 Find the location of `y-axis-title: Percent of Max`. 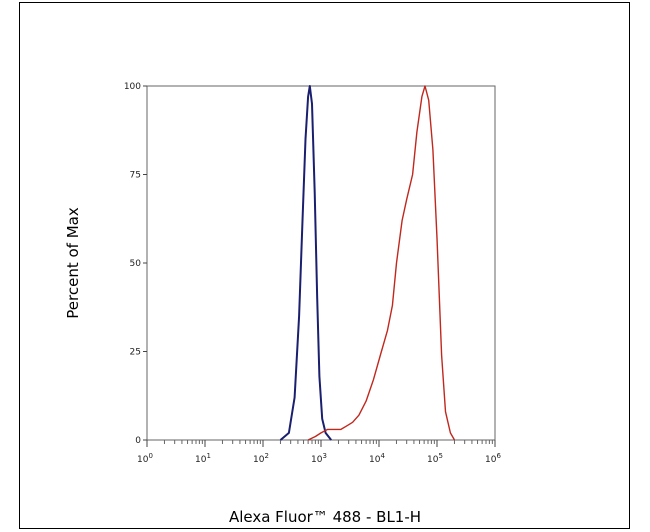

y-axis-title: Percent of Max is located at coordinates (73, 263).